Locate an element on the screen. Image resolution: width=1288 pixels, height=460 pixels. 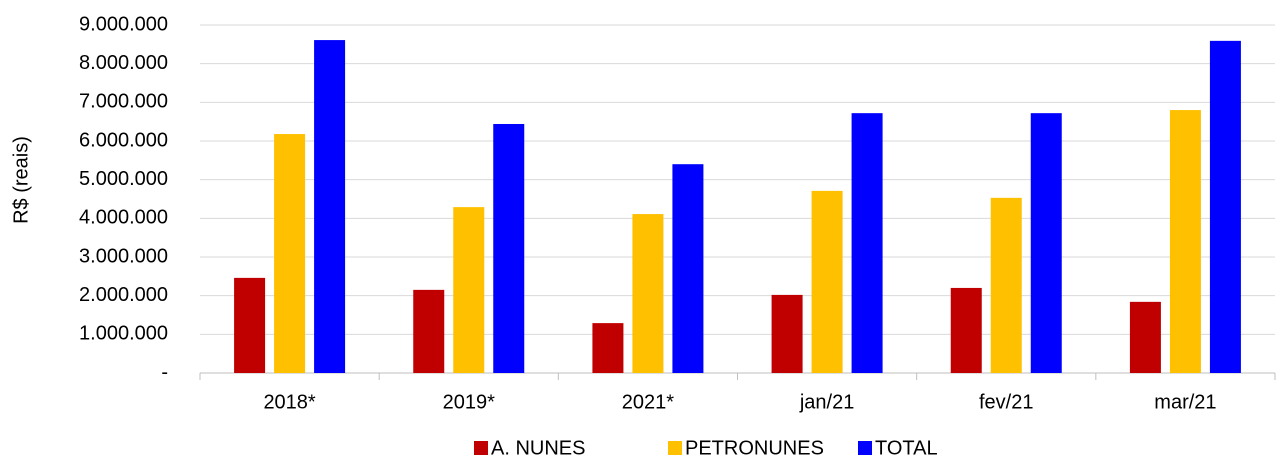
y-axis-label: R$ (reais) is located at coordinates (21, 180).